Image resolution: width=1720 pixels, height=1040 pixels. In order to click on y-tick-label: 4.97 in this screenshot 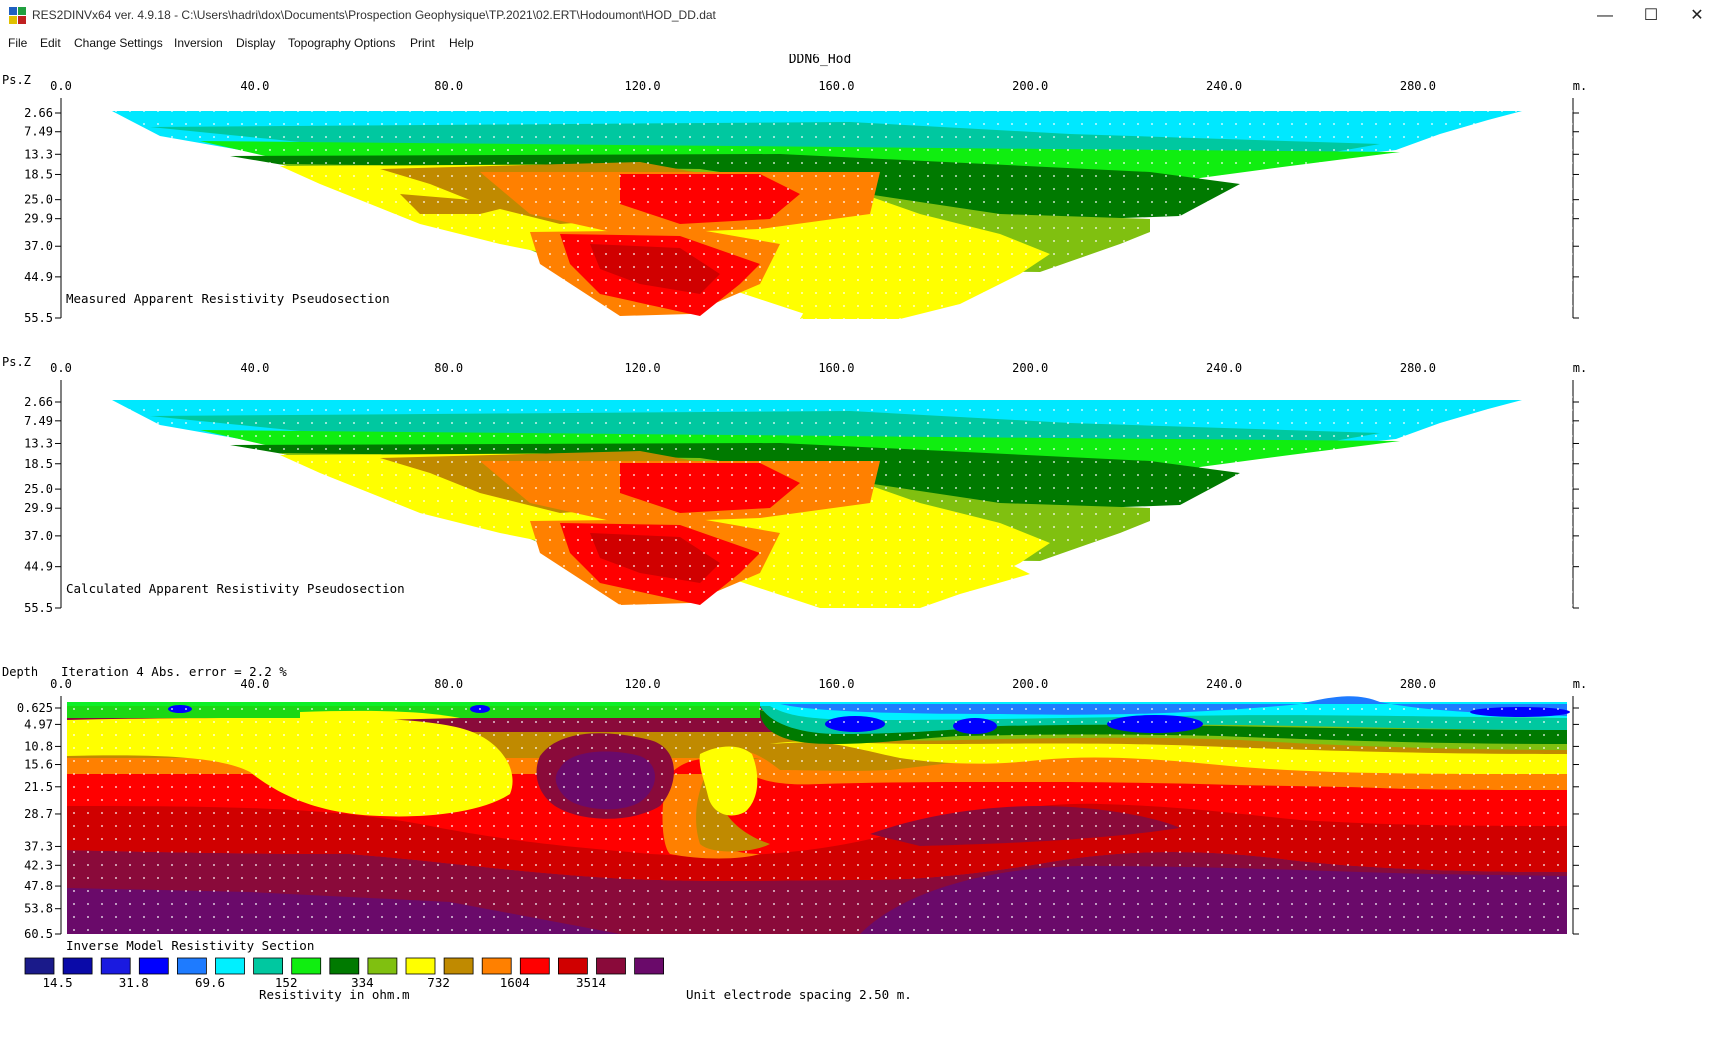, I will do `click(38, 724)`.